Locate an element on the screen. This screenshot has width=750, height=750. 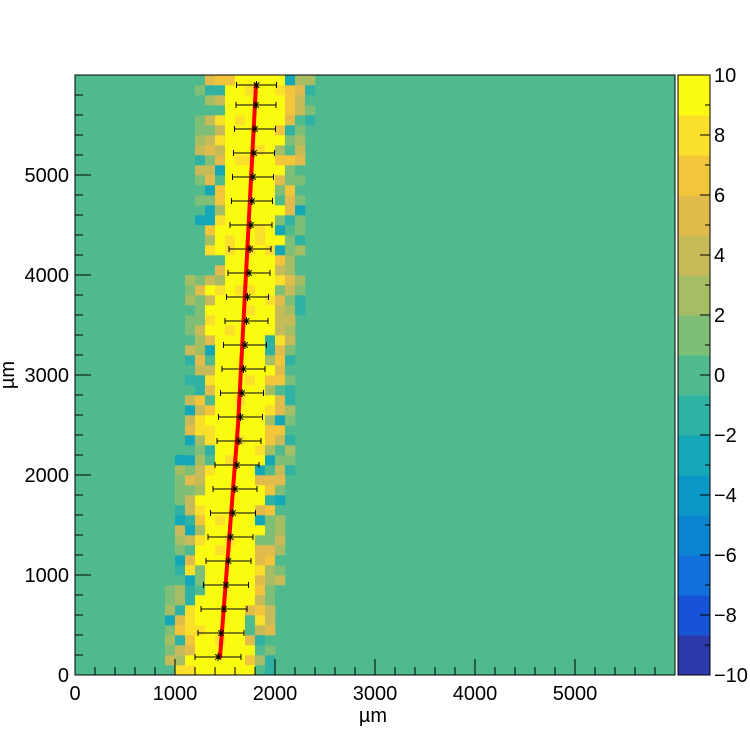
y-tick-label: 5000 is located at coordinates (47, 176).